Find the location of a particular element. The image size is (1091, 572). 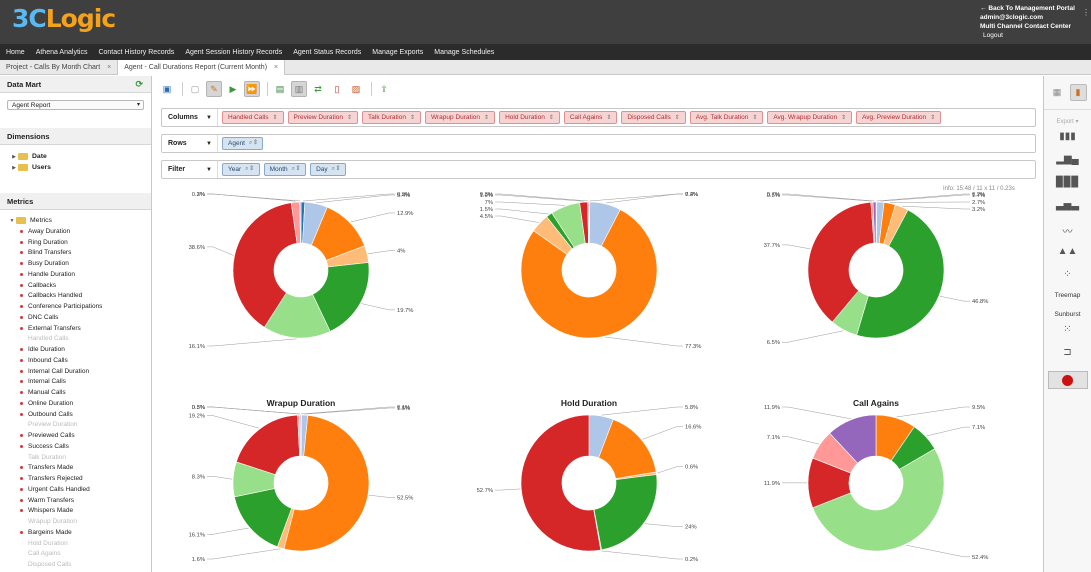

metric-item: Callbacks is located at coordinates (79, 285).